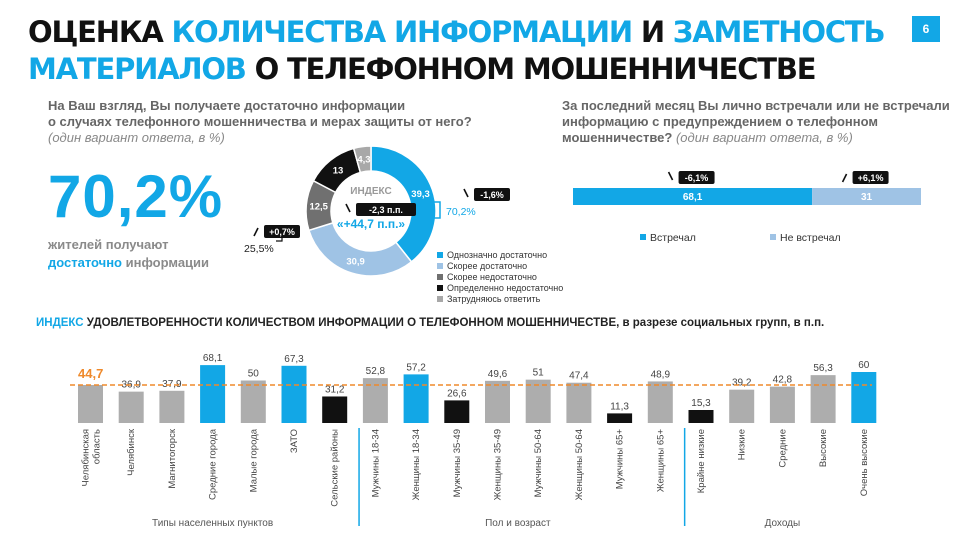  Describe the element at coordinates (86, 458) in the screenshot. I see `index-category-label-line: Челябинская` at that location.